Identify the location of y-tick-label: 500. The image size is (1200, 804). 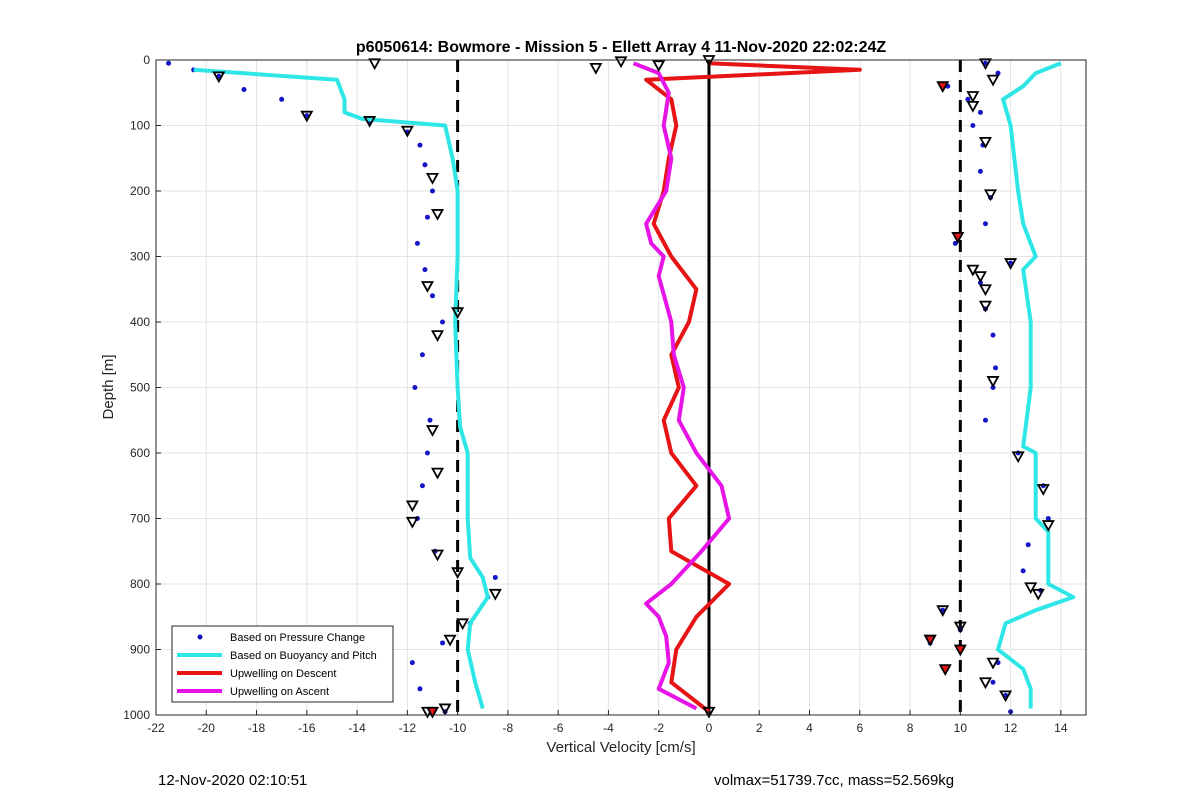
(140, 388).